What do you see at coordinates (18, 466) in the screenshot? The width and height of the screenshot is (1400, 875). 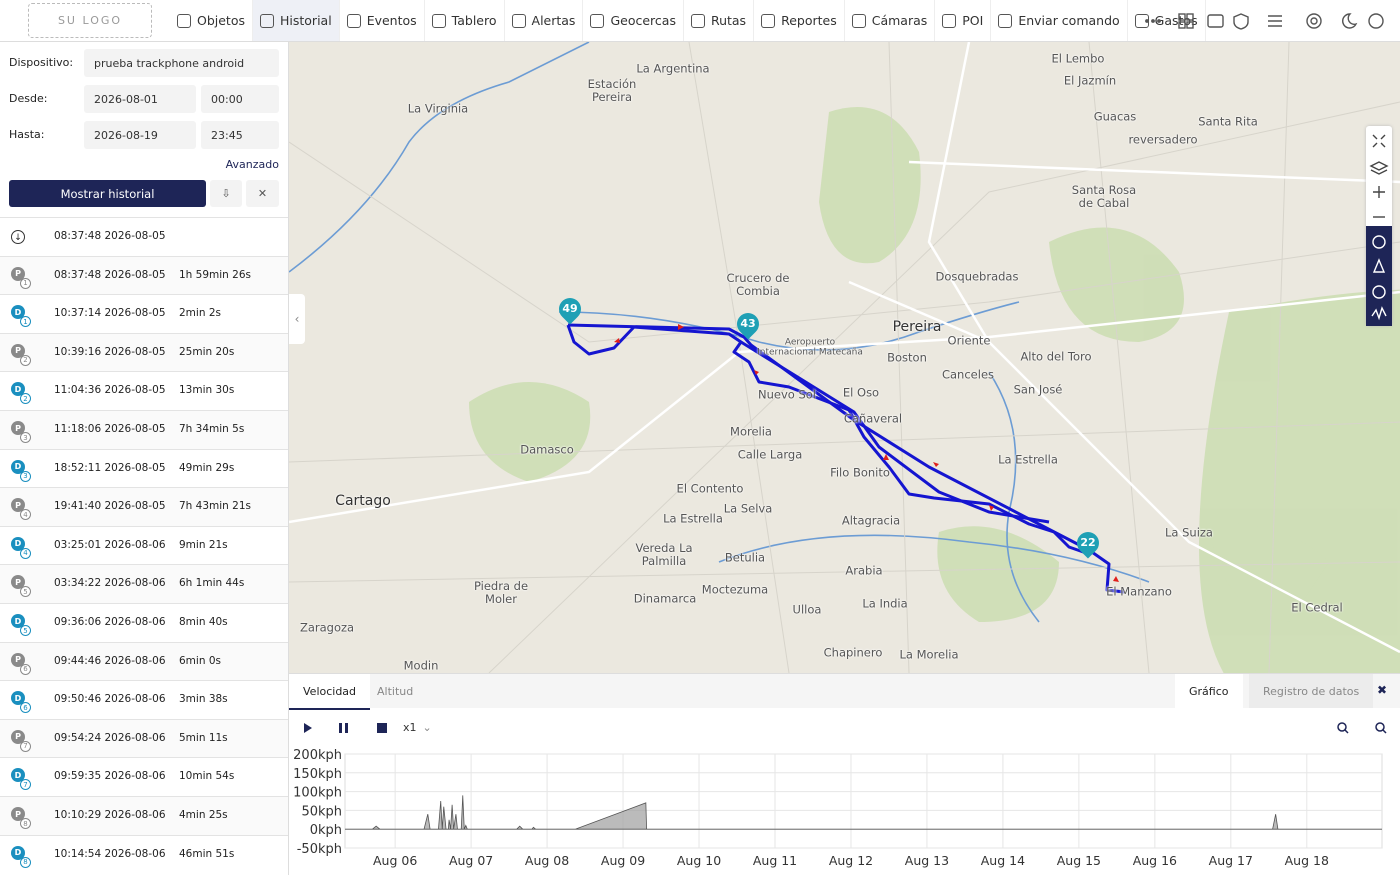 I see `badge: D` at bounding box center [18, 466].